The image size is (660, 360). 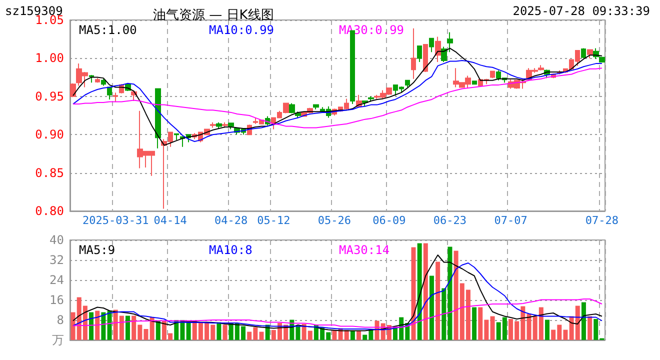 I want to click on y-tick-label: 0.95, so click(x=49, y=96).